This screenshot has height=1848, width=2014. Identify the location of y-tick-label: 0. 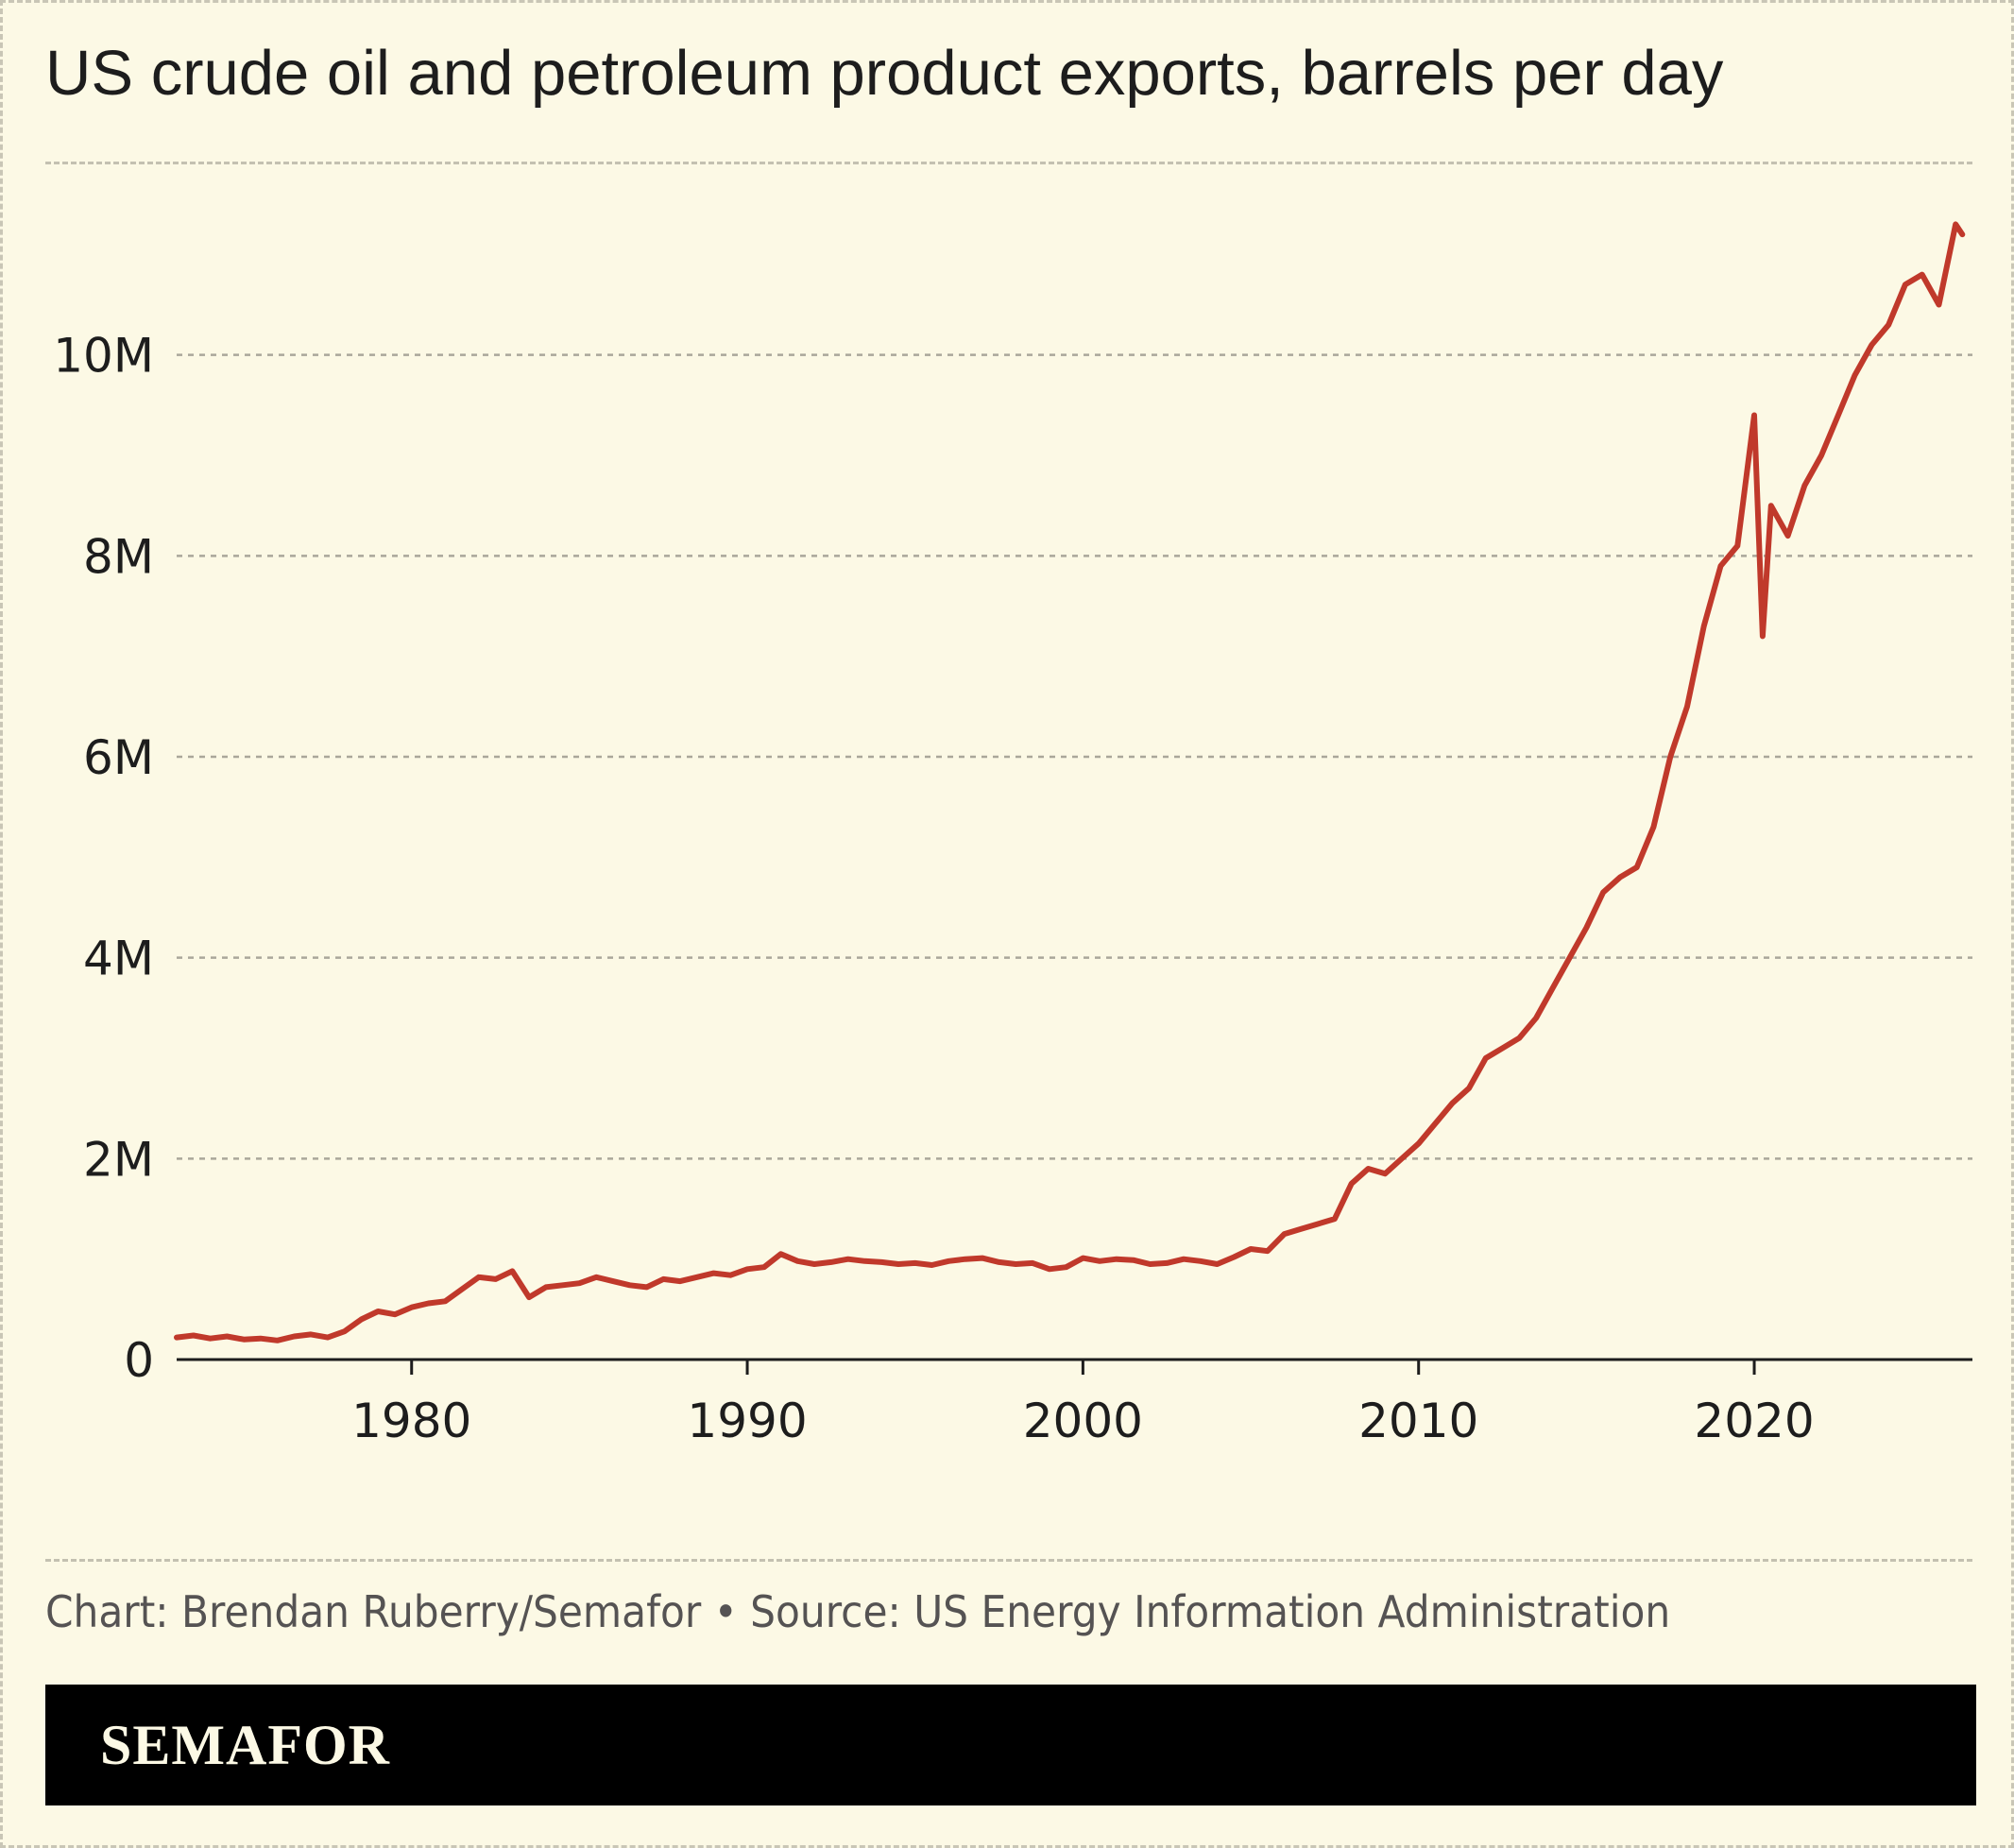
(139, 1360).